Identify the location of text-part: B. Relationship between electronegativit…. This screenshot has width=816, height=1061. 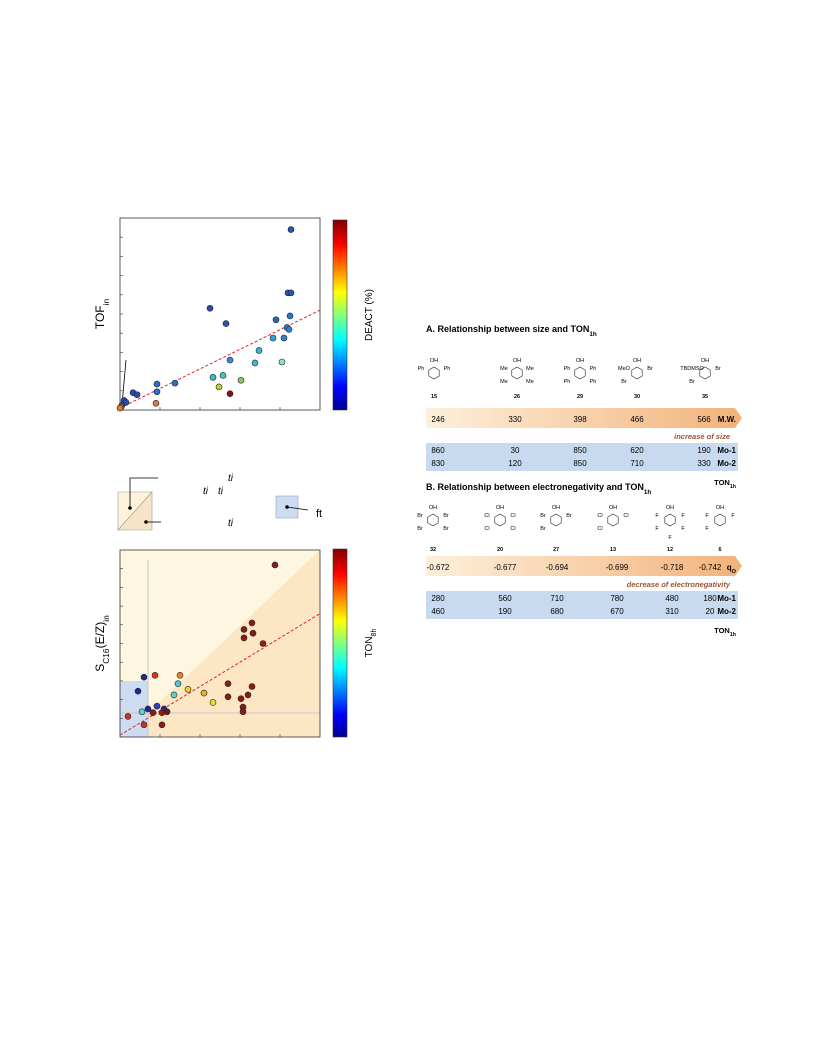
(535, 487).